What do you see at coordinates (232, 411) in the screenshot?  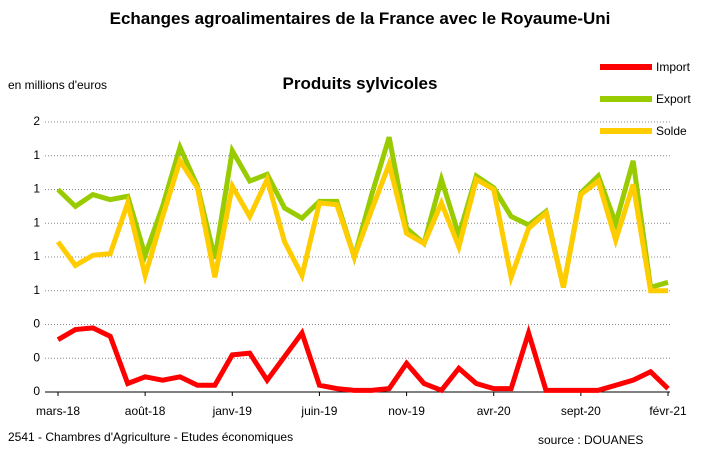 I see `x-tick-label: janv-19` at bounding box center [232, 411].